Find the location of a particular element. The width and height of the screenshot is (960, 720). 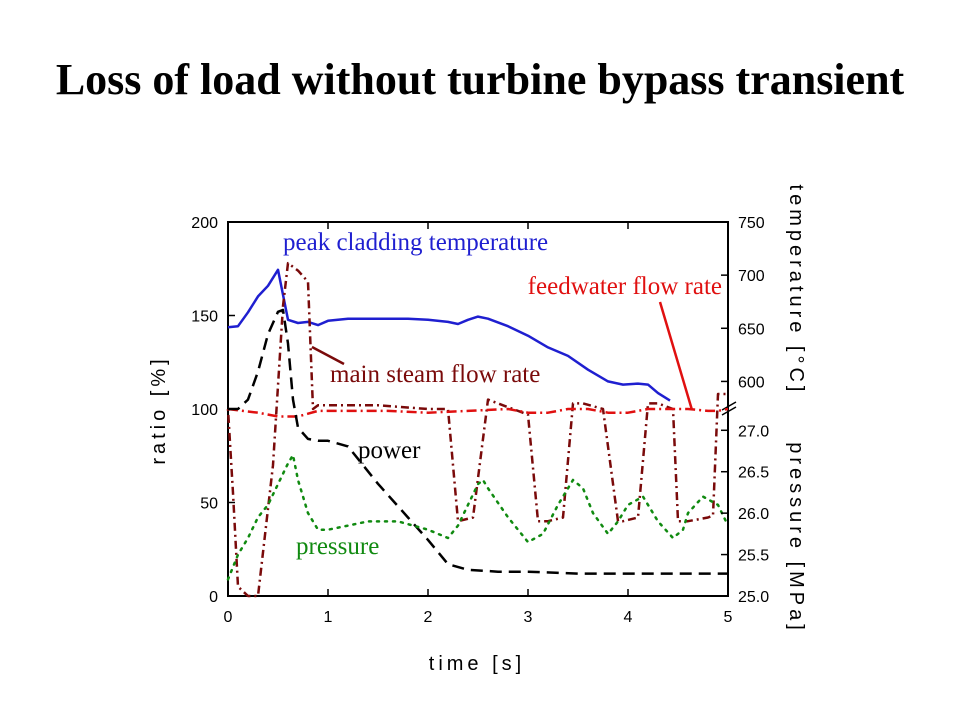

x-tick-label: 1 is located at coordinates (328, 617).